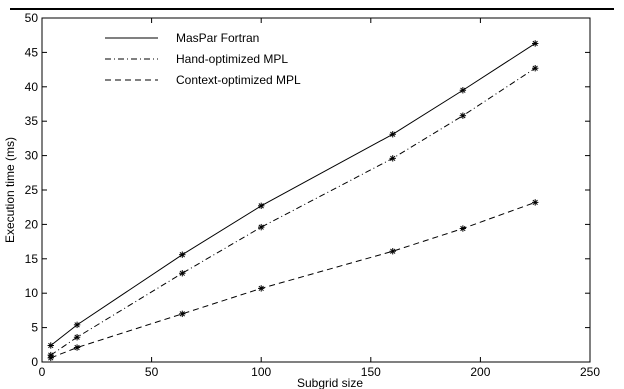 This screenshot has width=624, height=389. I want to click on legend-item: MasPar Fortran, so click(182, 38).